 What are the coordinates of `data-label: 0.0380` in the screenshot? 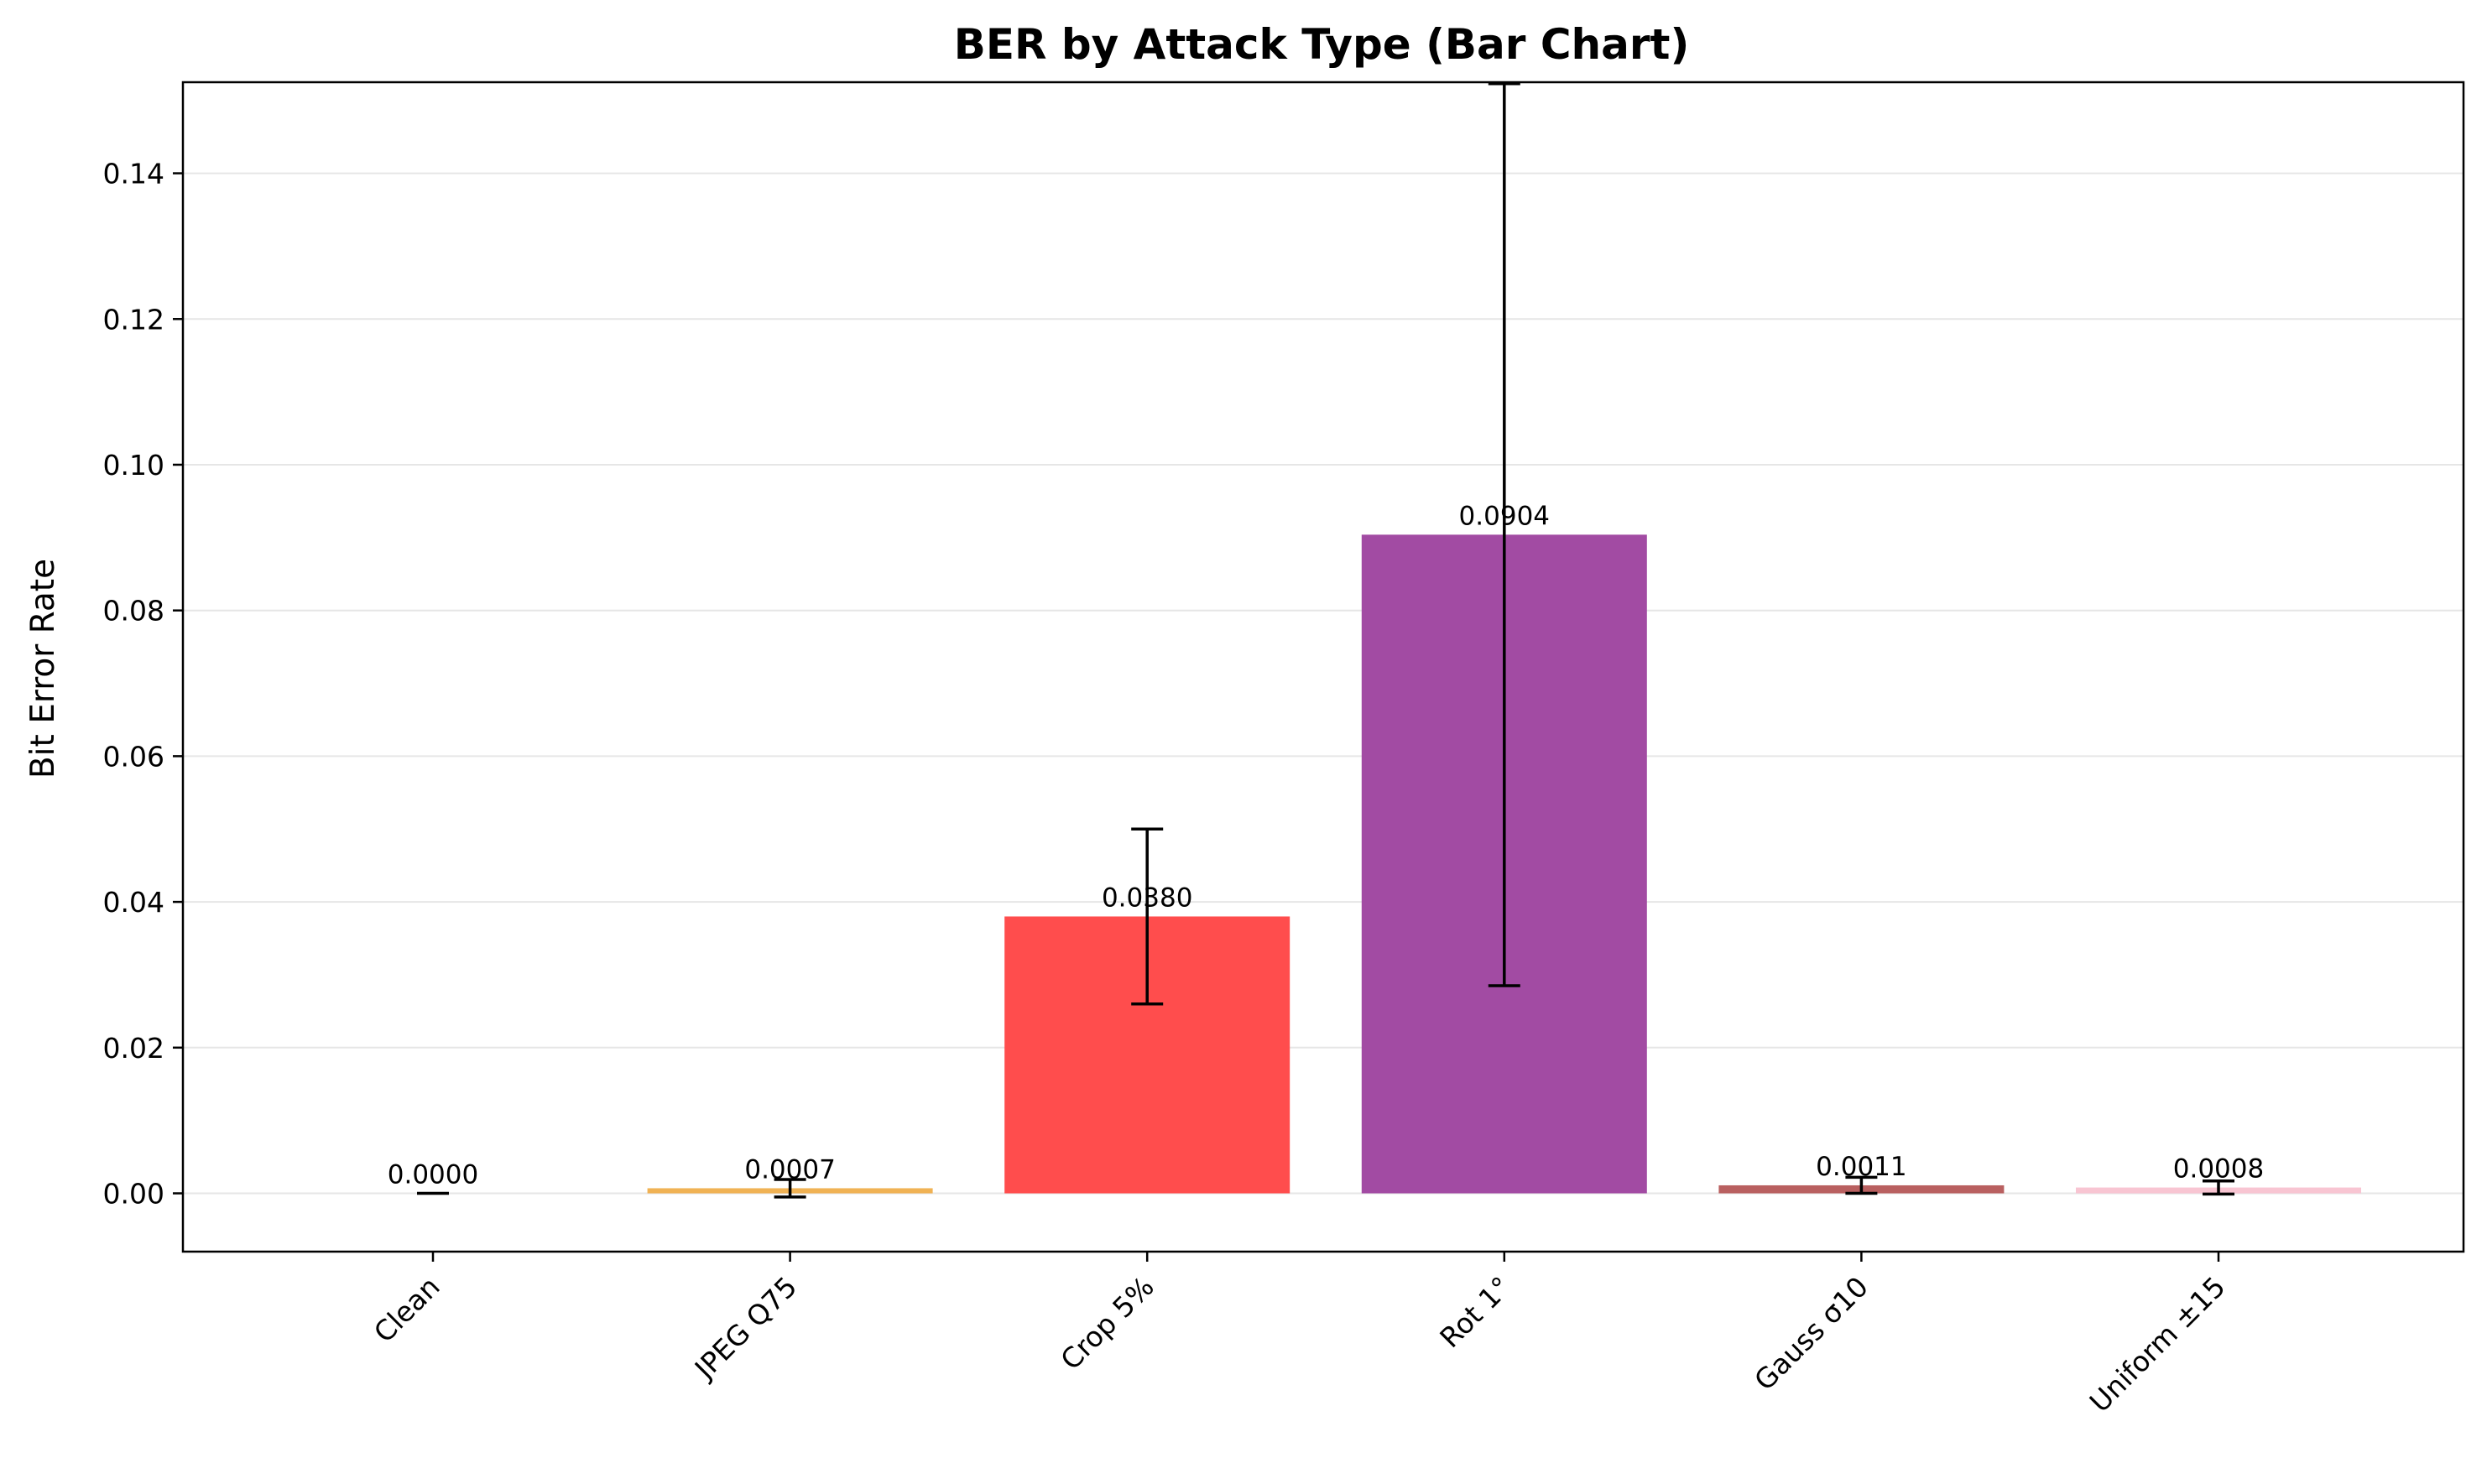 It's located at (1147, 898).